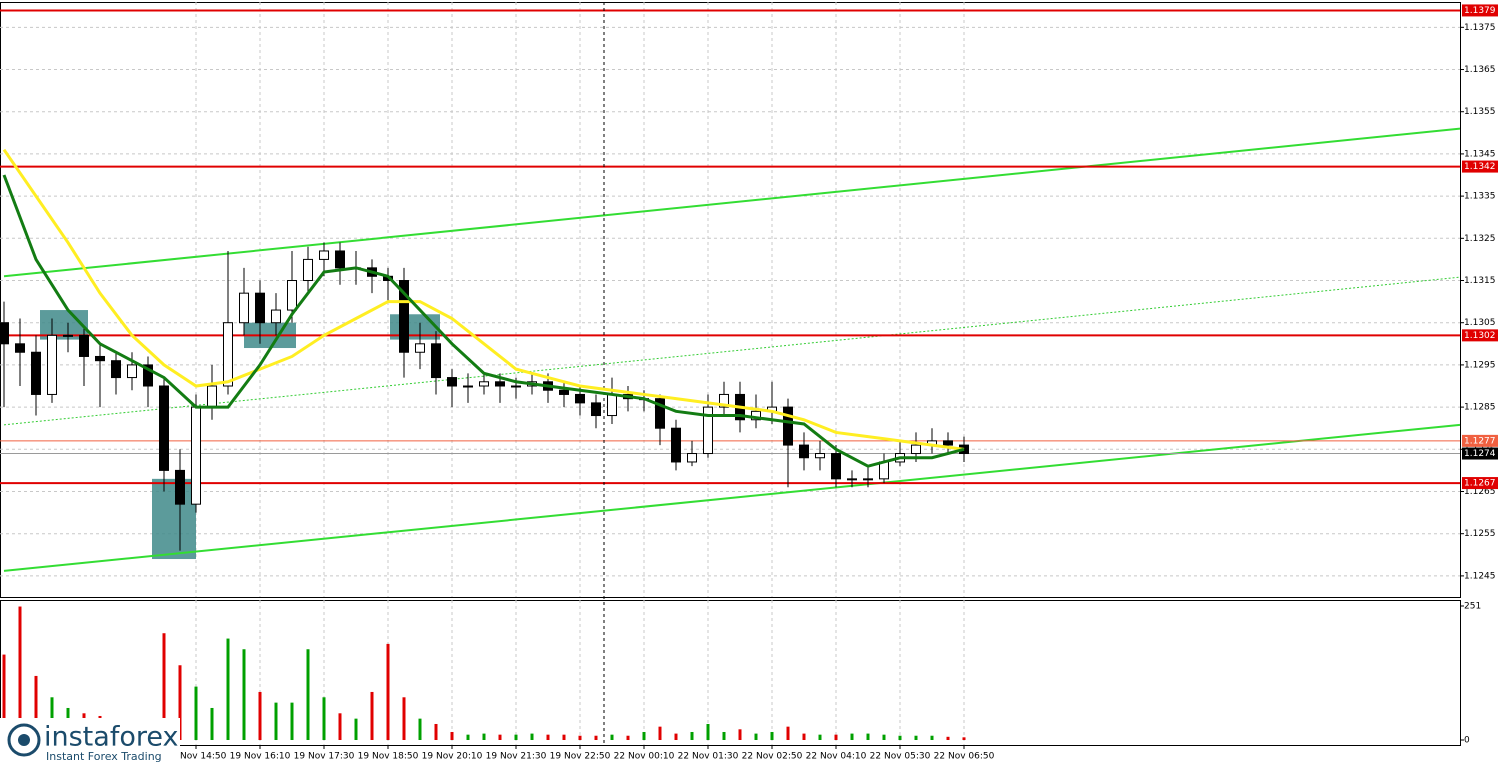  Describe the element at coordinates (1480, 112) in the screenshot. I see `y-tick-label: 1.1355` at that location.